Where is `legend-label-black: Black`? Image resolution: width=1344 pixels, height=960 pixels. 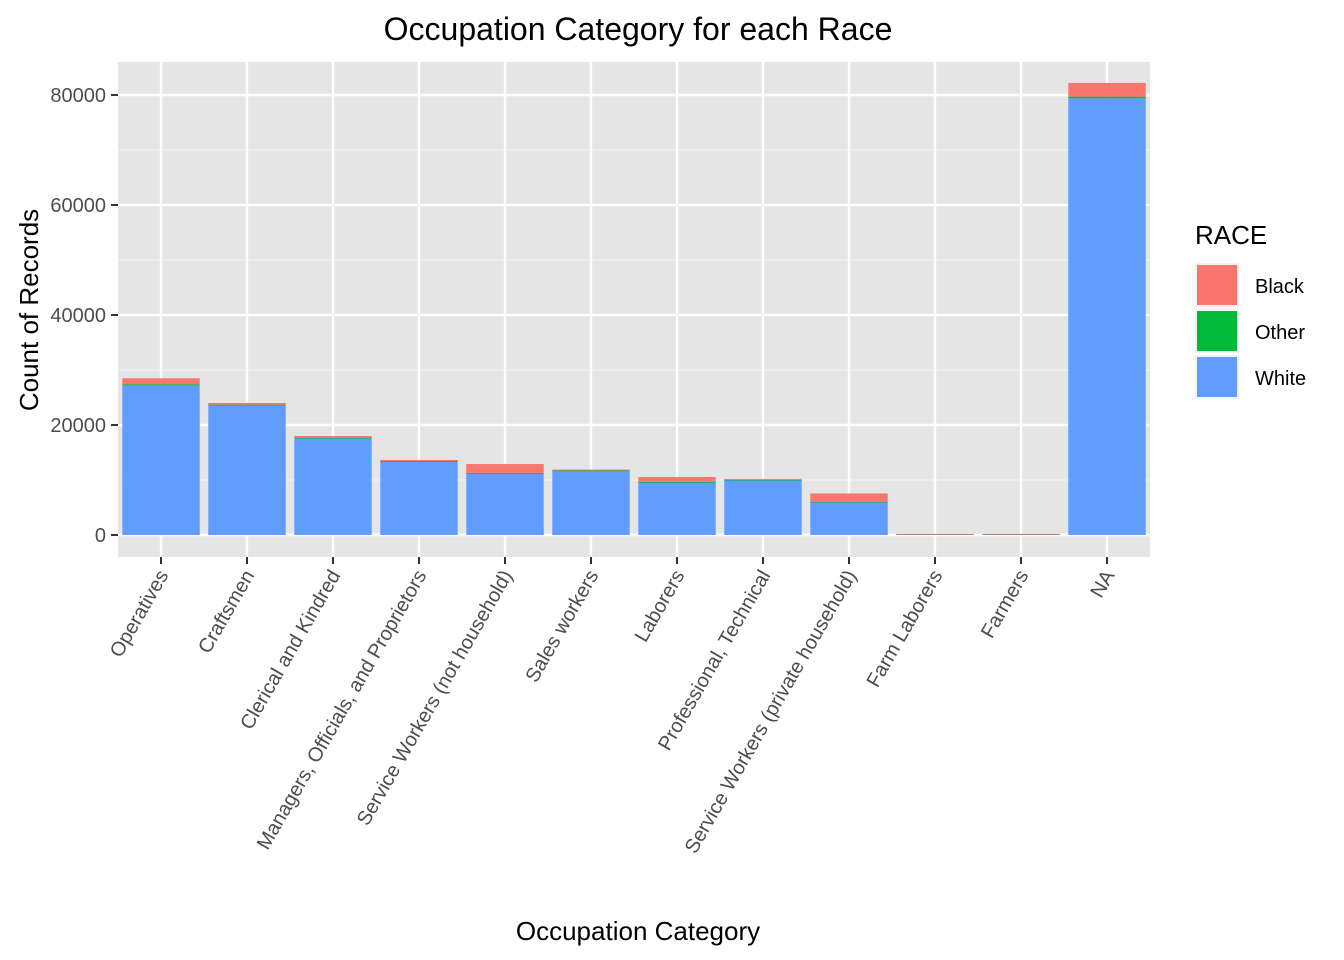
legend-label-black: Black is located at coordinates (1280, 287).